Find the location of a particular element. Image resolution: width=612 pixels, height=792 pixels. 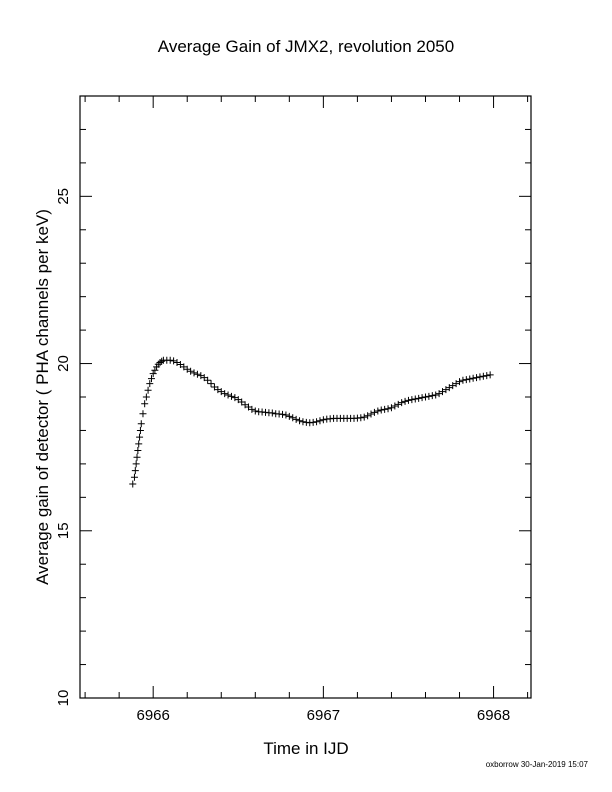

footer-credit: oxborrow 30-Jan-2019 15:07 is located at coordinates (536, 764).